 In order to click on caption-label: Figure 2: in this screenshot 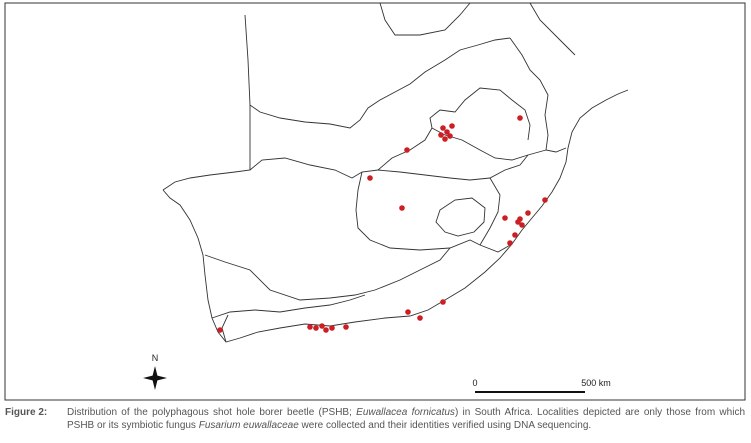, I will do `click(26, 412)`.